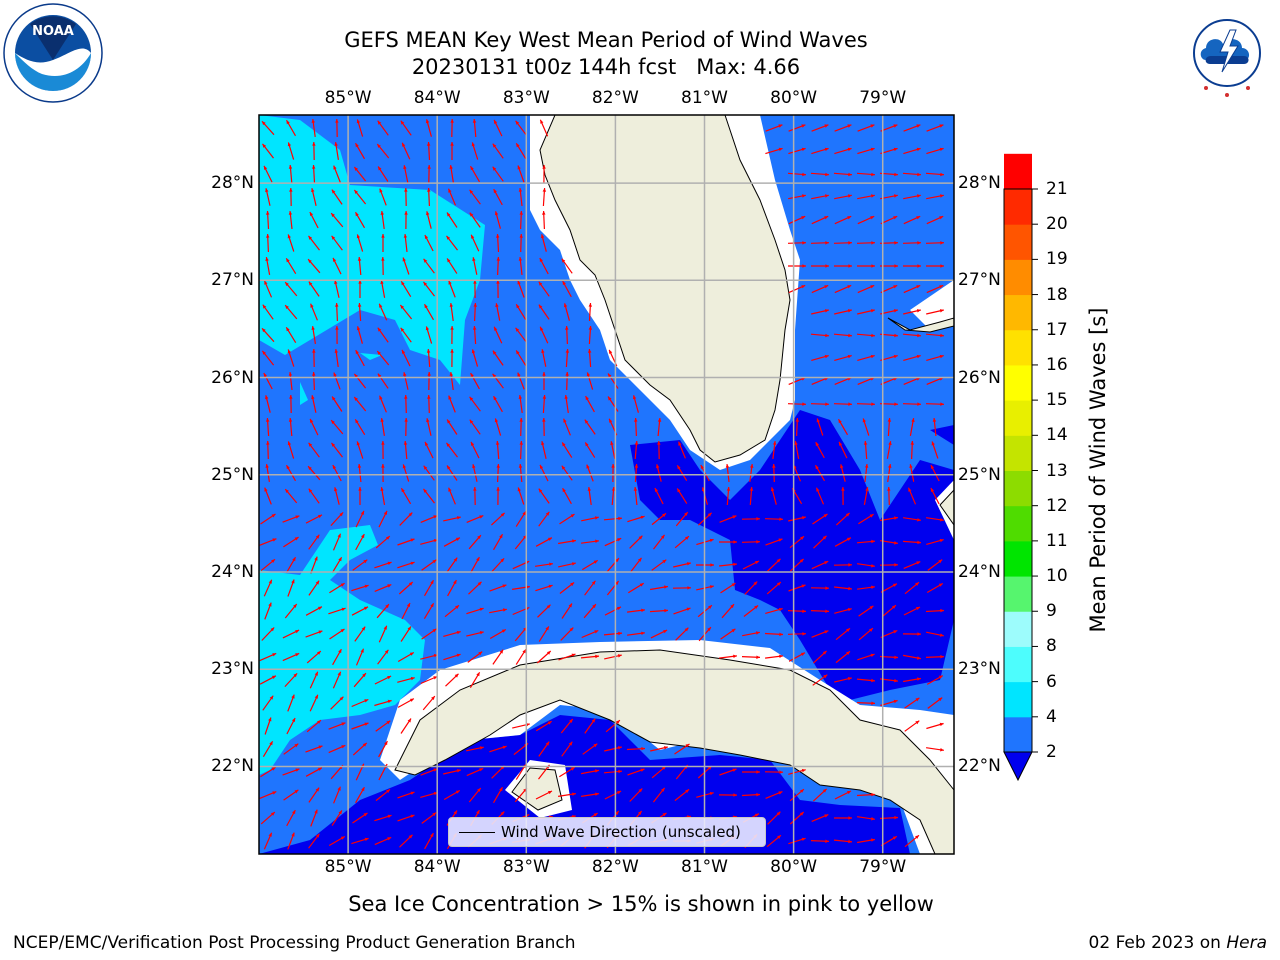 The image size is (1280, 960). What do you see at coordinates (1246, 943) in the screenshot?
I see `footer-system: Hera` at bounding box center [1246, 943].